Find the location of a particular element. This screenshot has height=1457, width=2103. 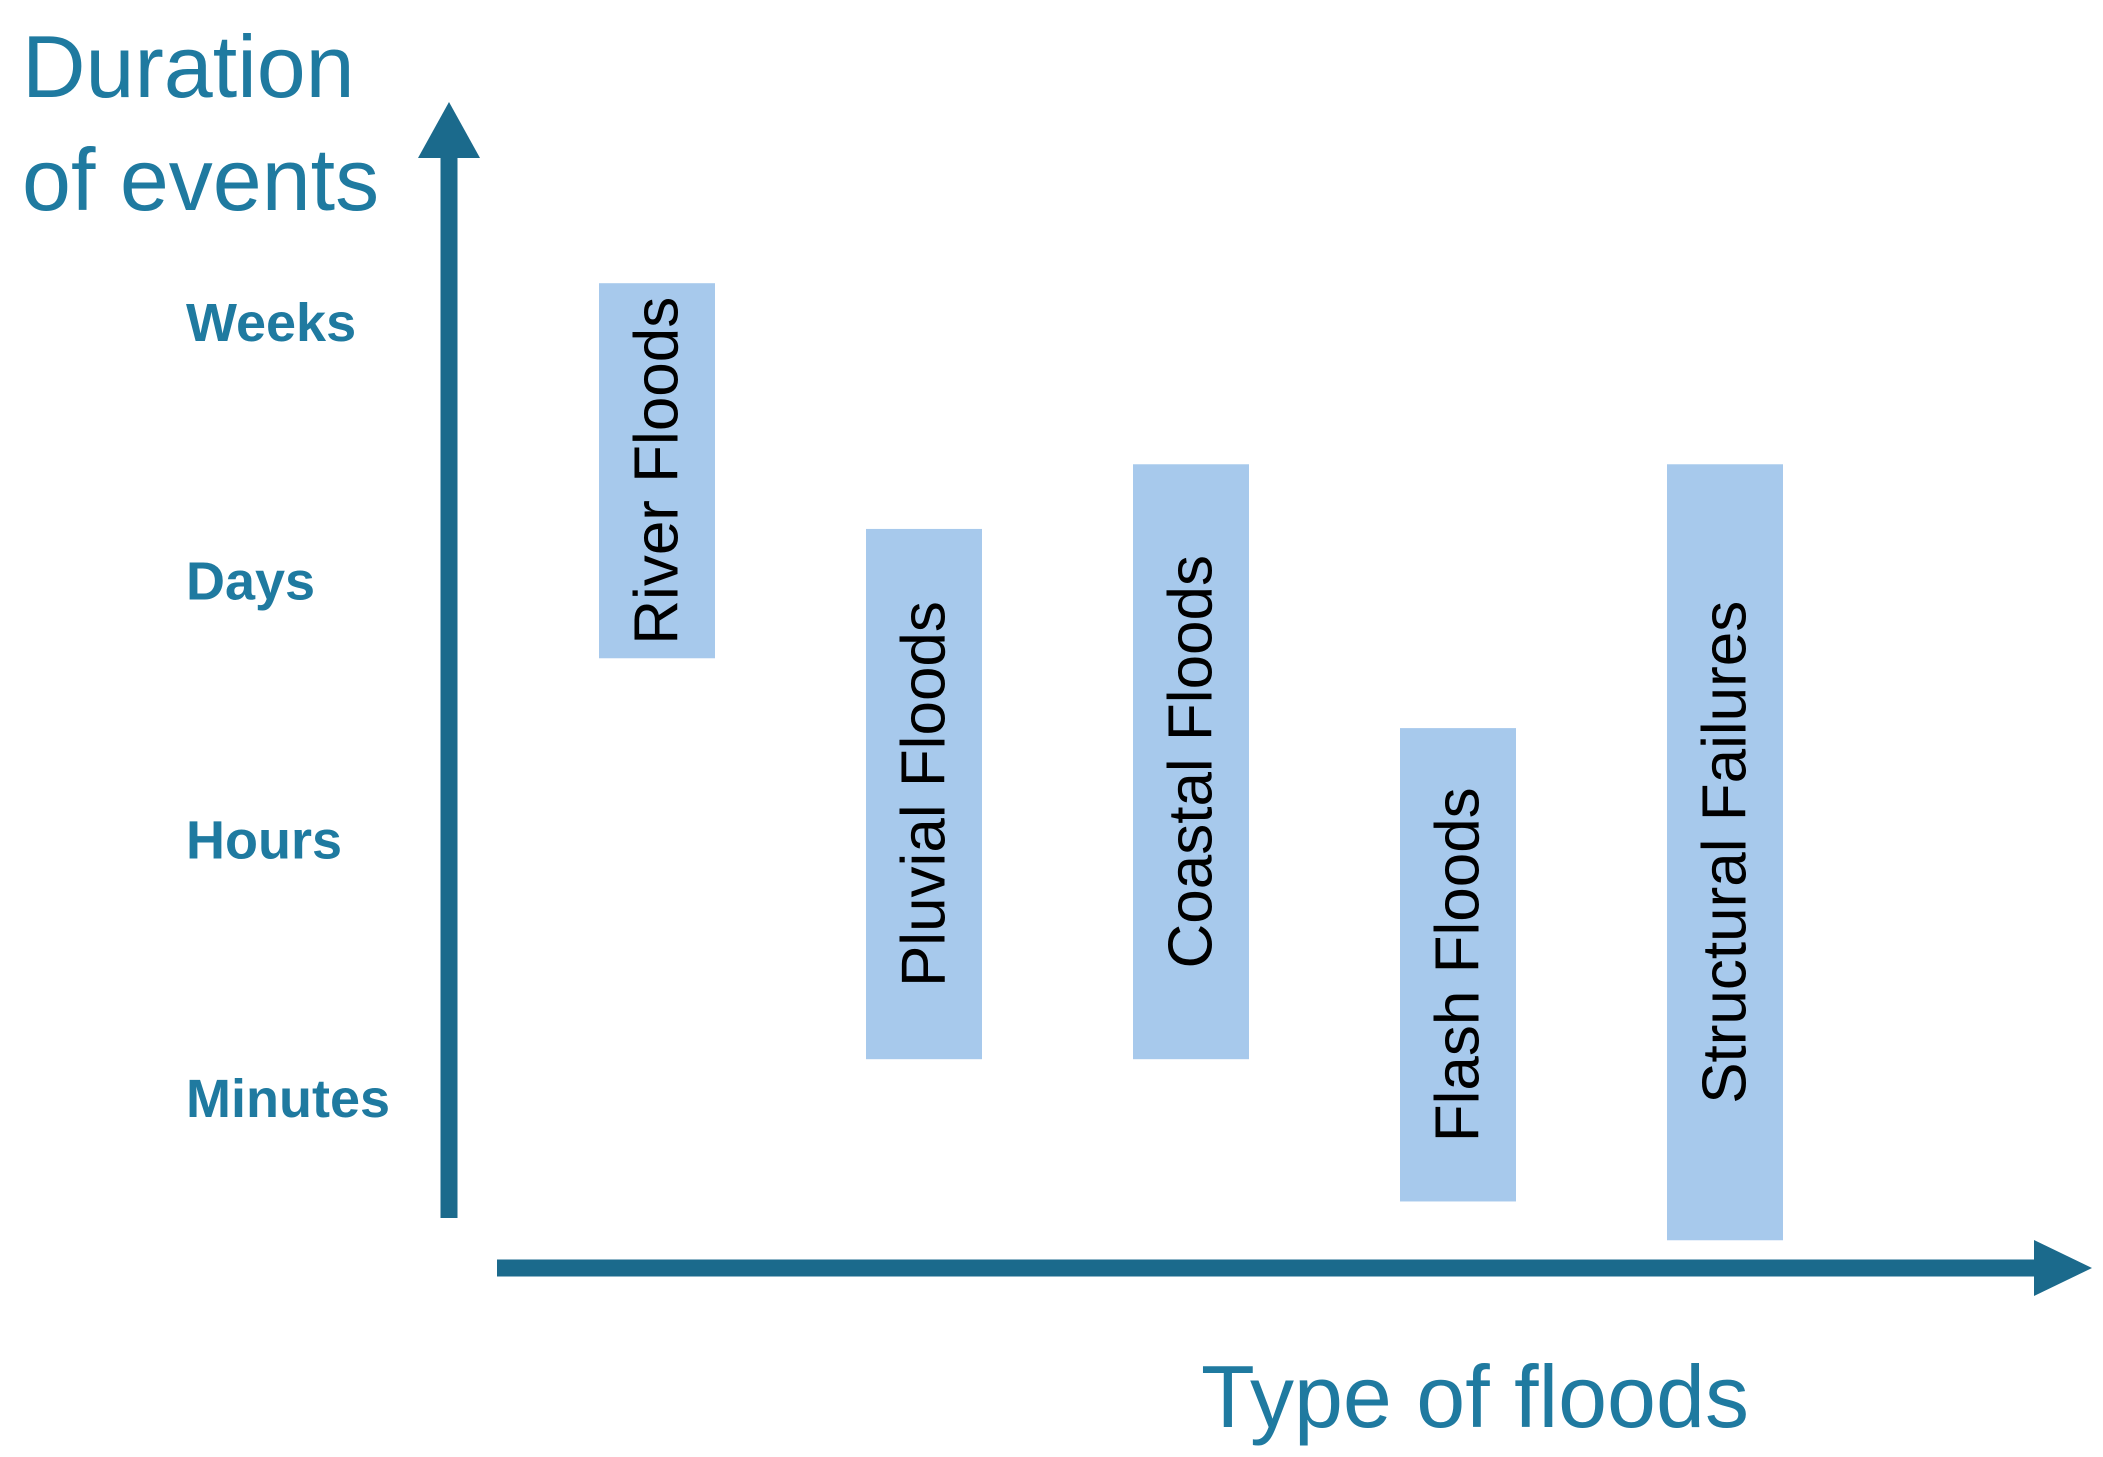

bar-label-flash-floods: Flash Floods is located at coordinates (1458, 964).